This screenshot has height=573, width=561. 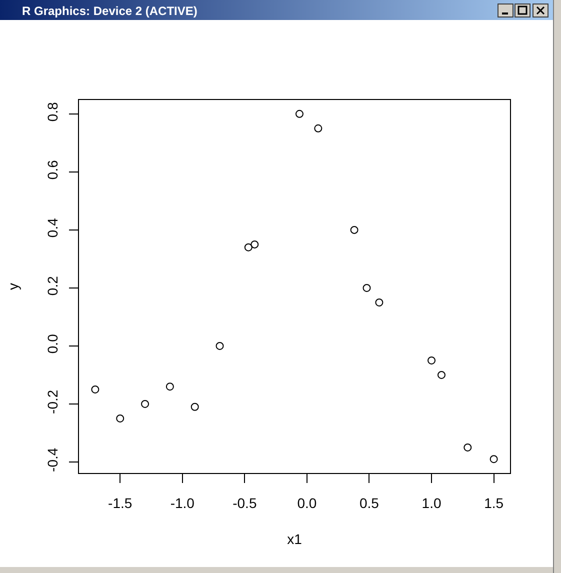 I want to click on x-tick-label: -1.0, so click(x=182, y=502).